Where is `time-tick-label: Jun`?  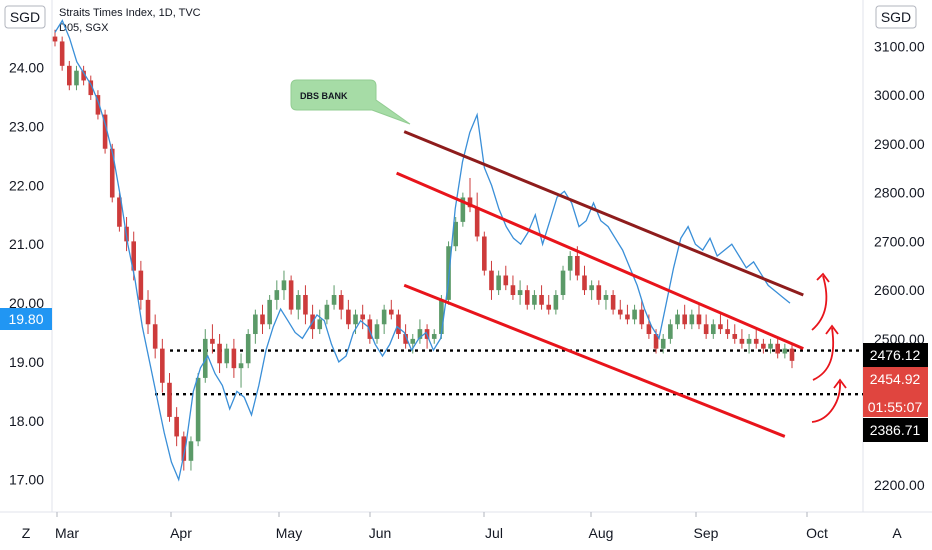 time-tick-label: Jun is located at coordinates (380, 533).